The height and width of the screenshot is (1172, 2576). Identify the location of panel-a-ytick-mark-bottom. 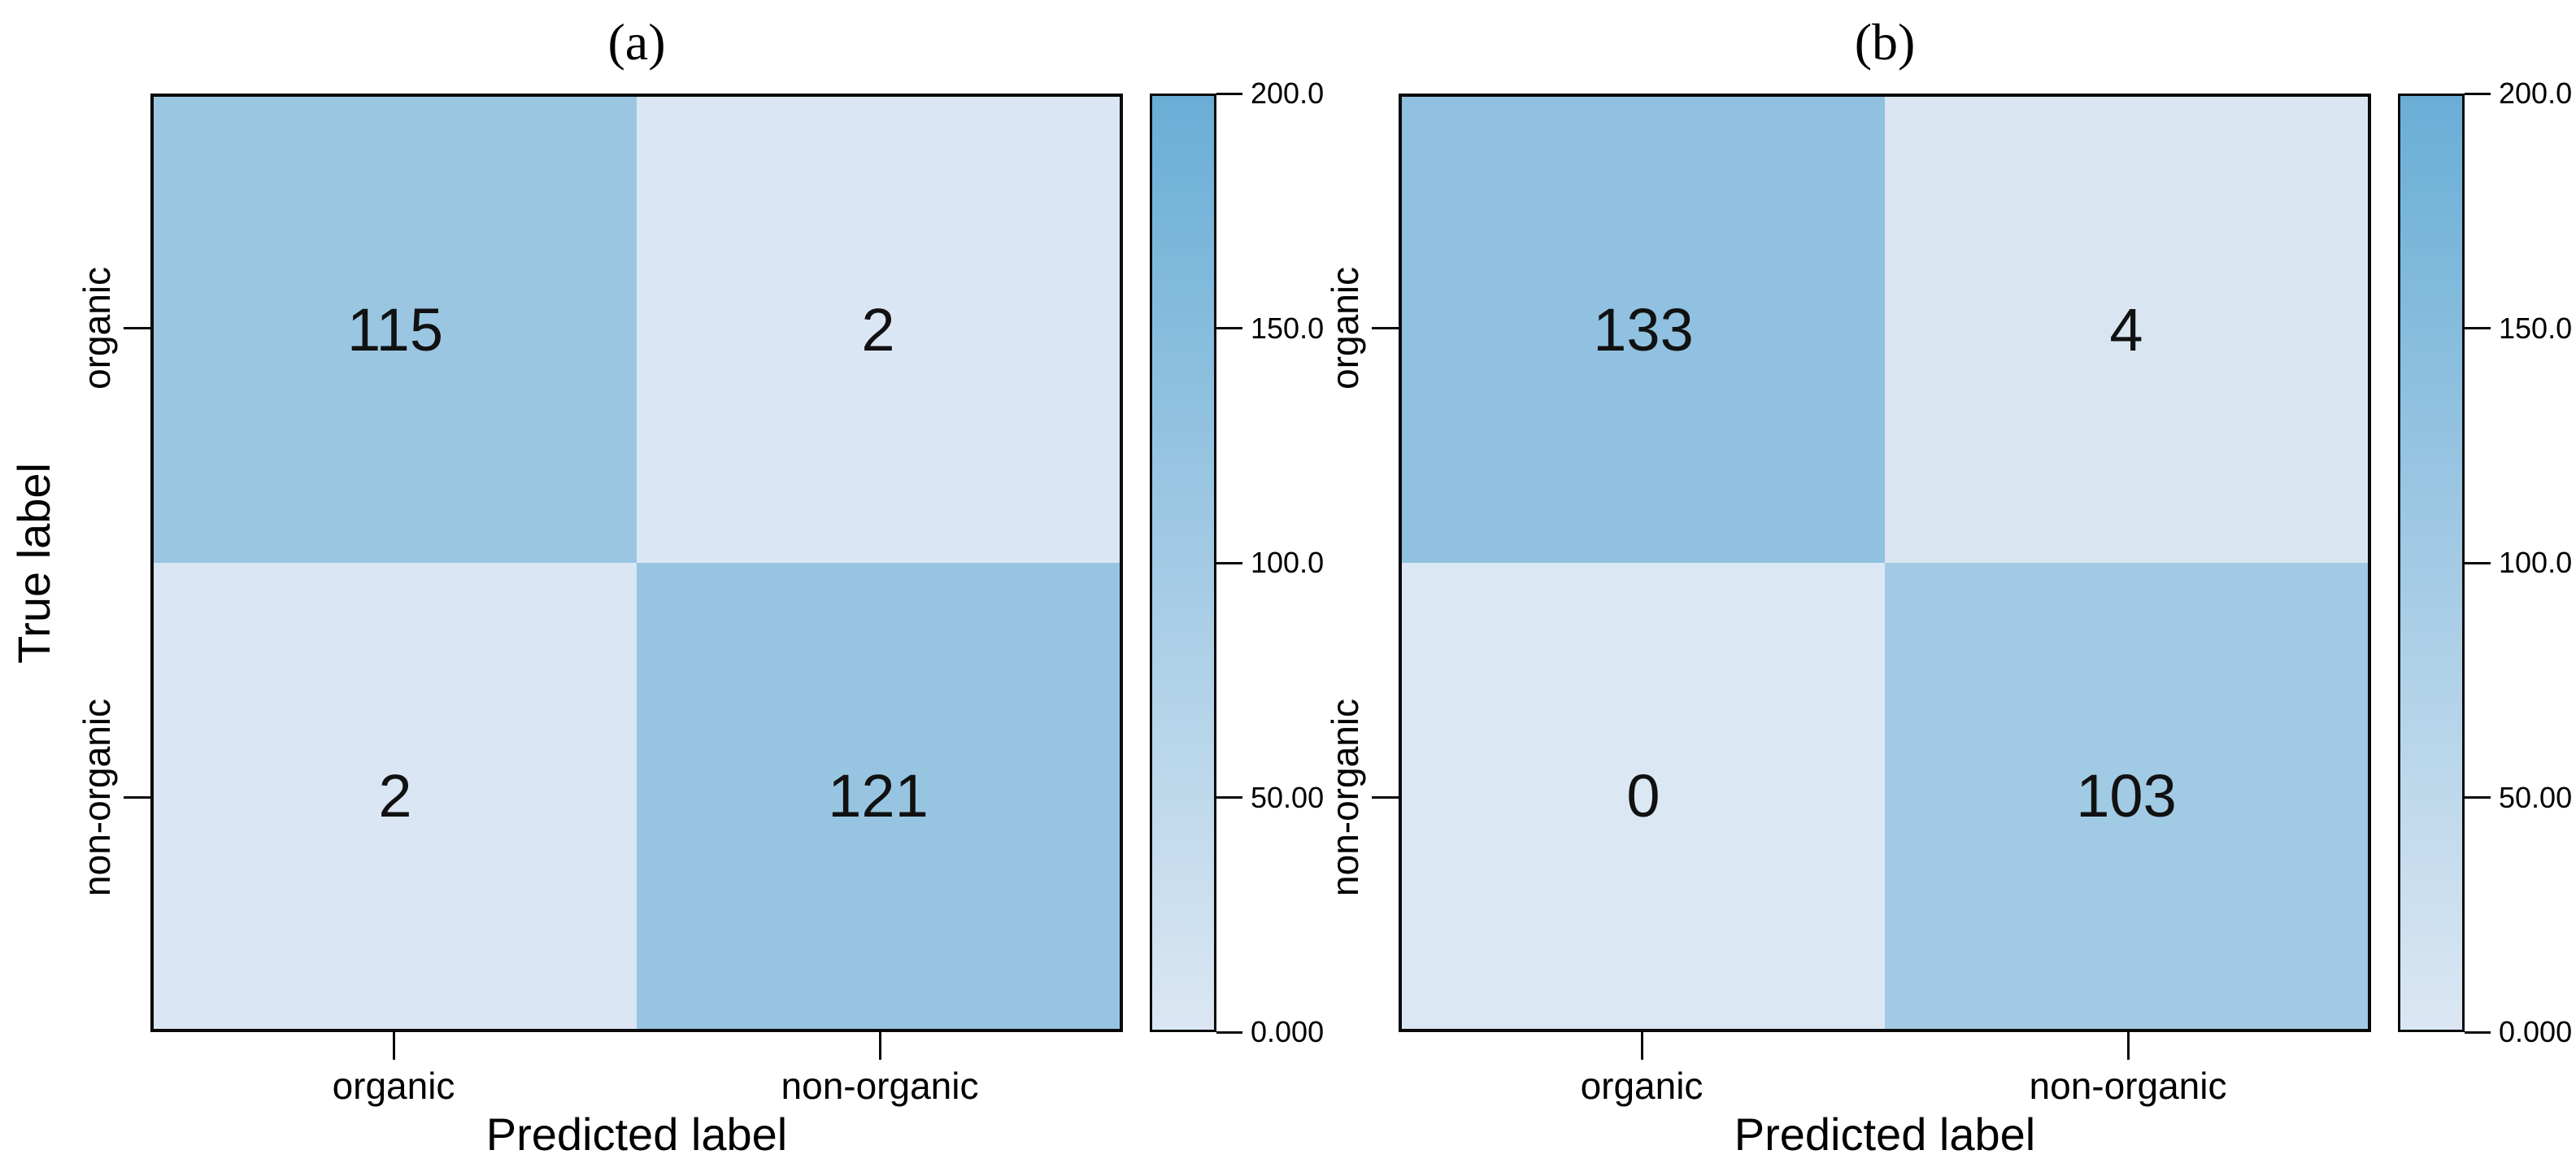
(138, 797).